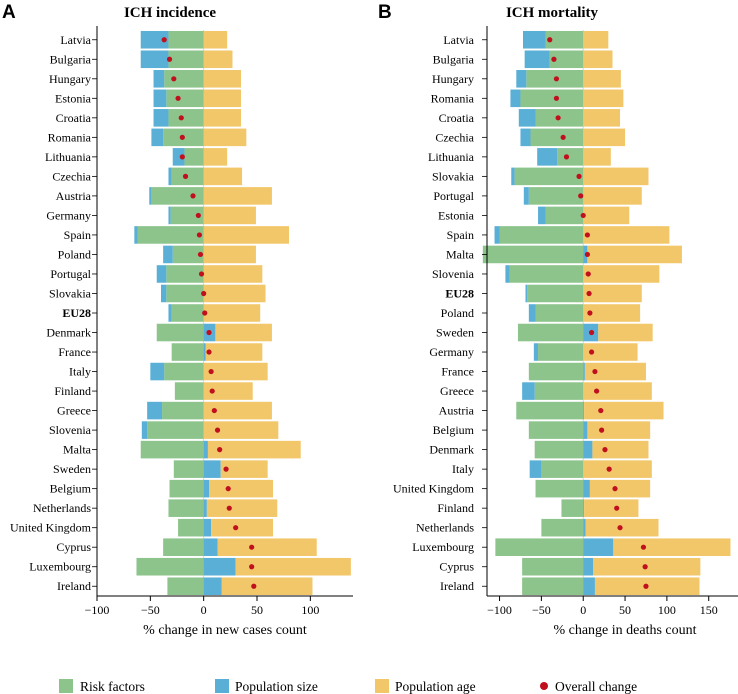  What do you see at coordinates (624, 630) in the screenshot?
I see `x-axis-label: % change in deaths count` at bounding box center [624, 630].